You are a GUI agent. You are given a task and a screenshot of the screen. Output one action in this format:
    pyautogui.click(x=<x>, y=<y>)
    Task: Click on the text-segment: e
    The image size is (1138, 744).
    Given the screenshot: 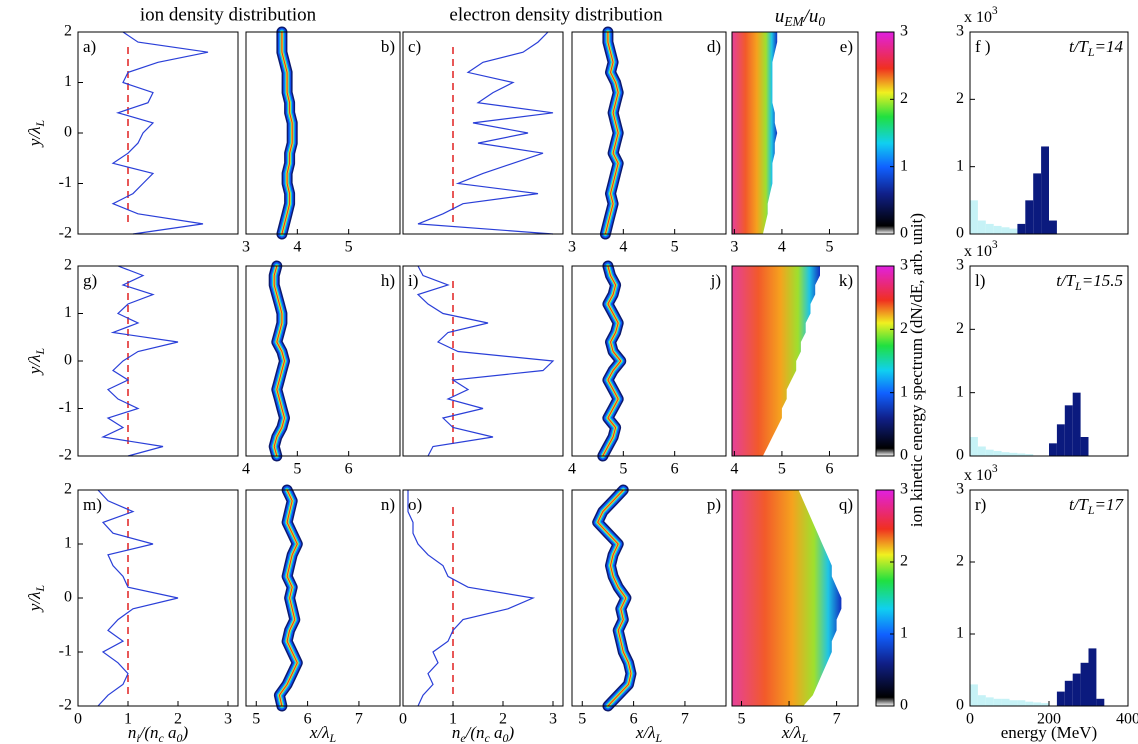 What is the action you would take?
    pyautogui.click(x=463, y=737)
    